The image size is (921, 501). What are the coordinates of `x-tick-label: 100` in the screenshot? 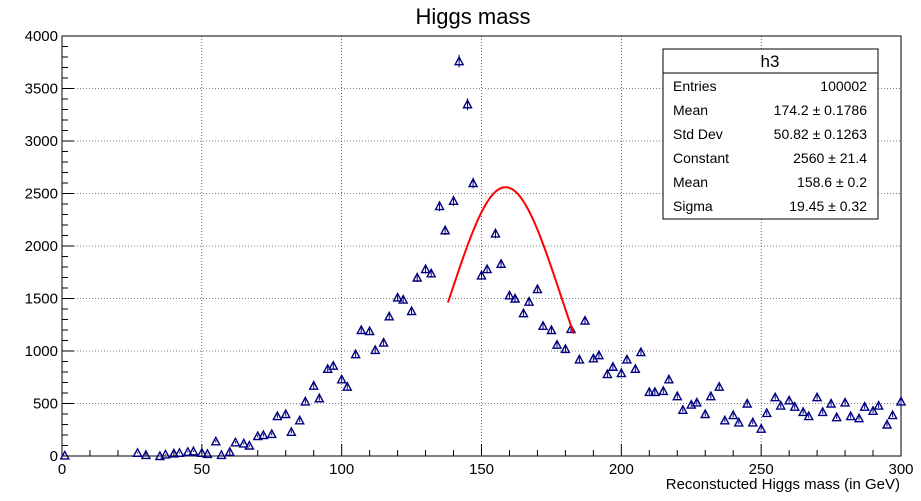 It's located at (341, 469).